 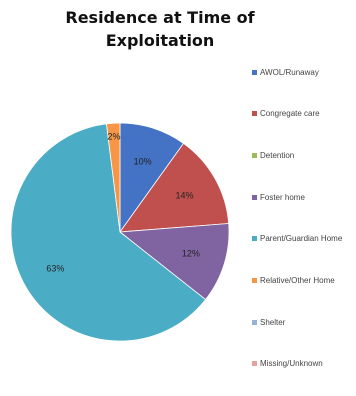 I want to click on legend-label: Parent/Guardian Home, so click(x=301, y=239).